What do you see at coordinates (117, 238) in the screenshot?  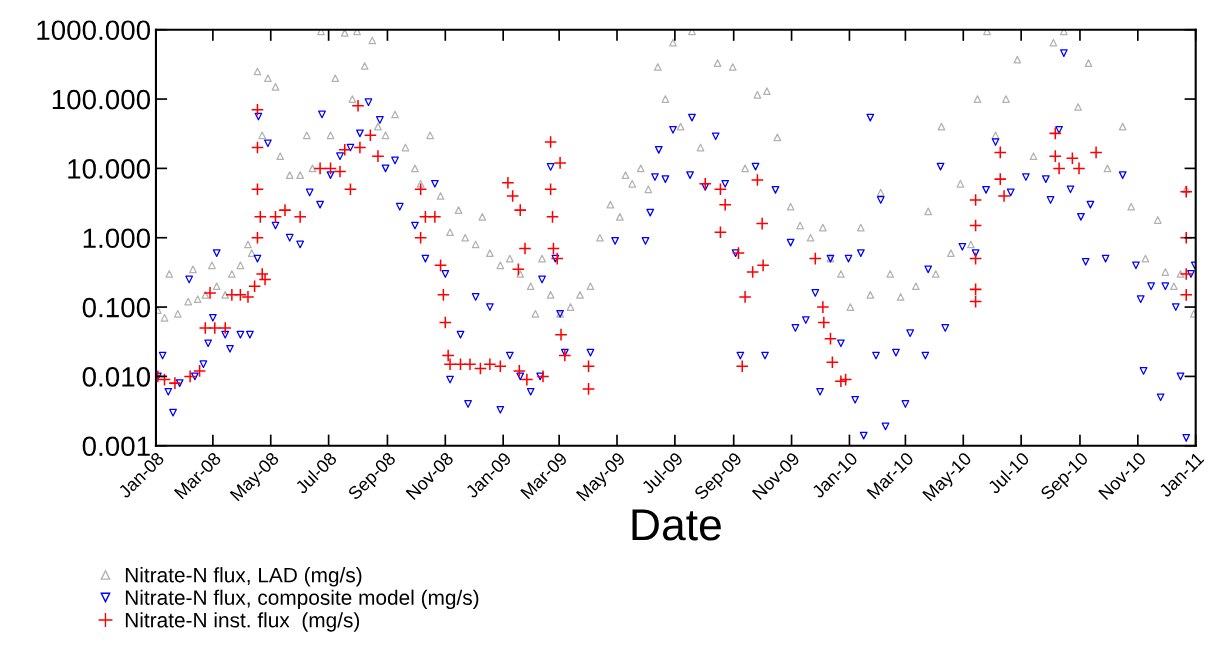 I see `y-tick-label: 1.000` at bounding box center [117, 238].